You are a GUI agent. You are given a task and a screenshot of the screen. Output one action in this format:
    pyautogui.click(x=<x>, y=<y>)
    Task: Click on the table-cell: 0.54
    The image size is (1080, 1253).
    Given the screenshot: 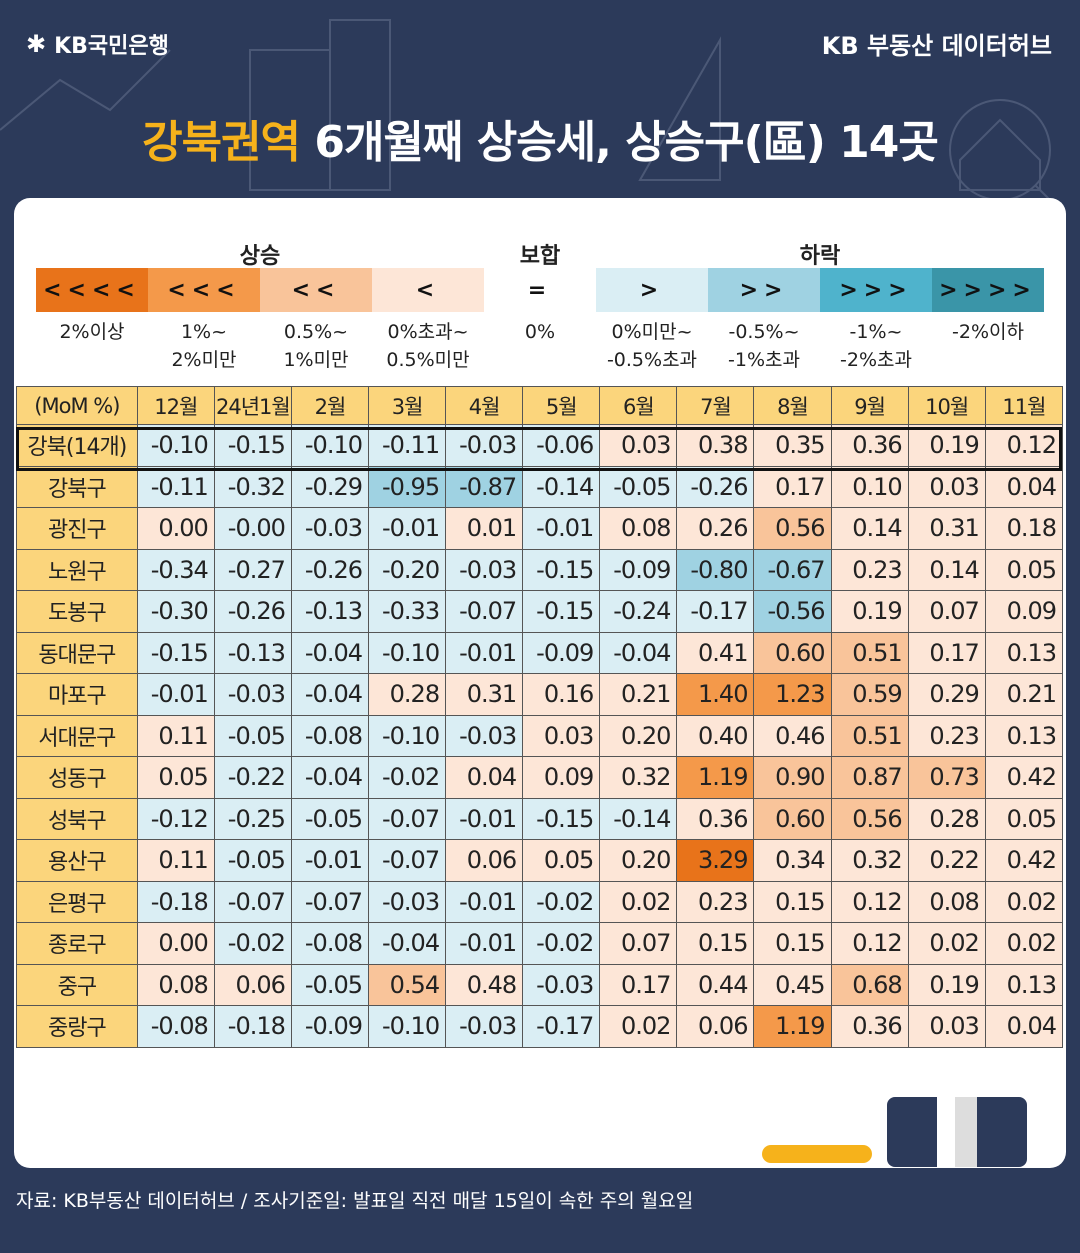 What is the action you would take?
    pyautogui.click(x=407, y=984)
    